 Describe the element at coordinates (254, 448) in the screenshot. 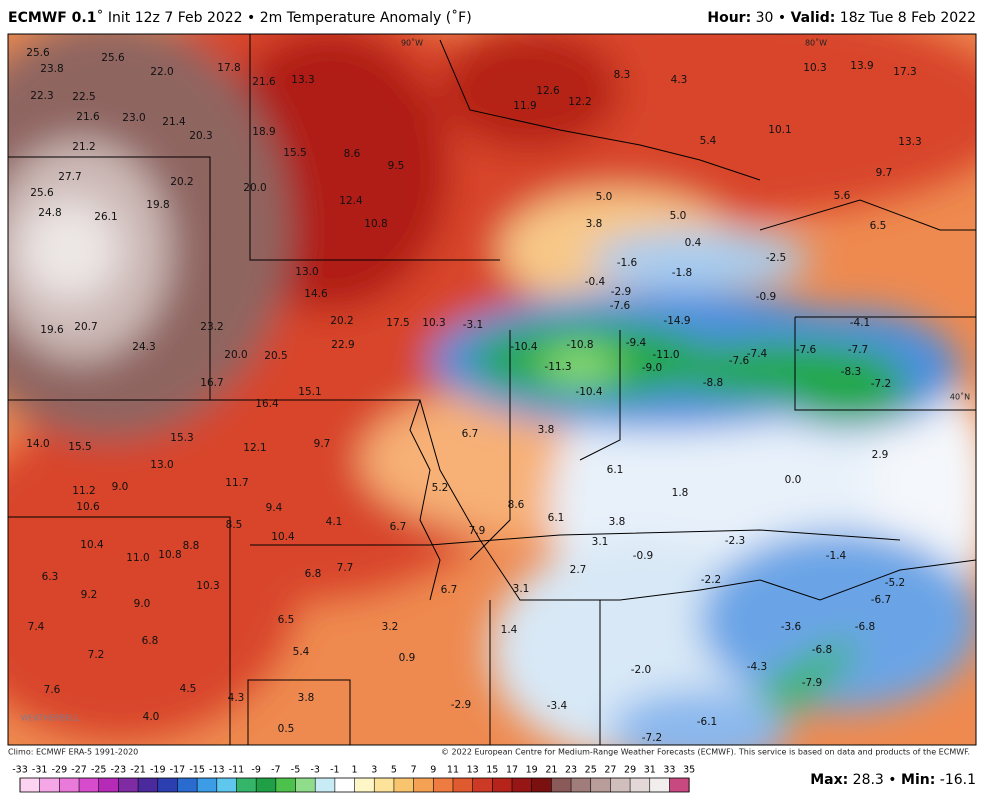

I see `anomaly-label: 12.1` at that location.